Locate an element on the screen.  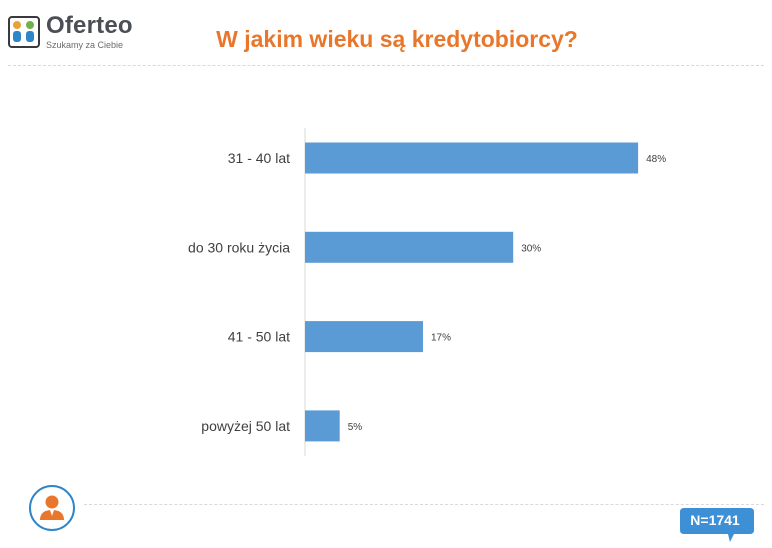
category-label: do 30 roku życia is located at coordinates (239, 247).